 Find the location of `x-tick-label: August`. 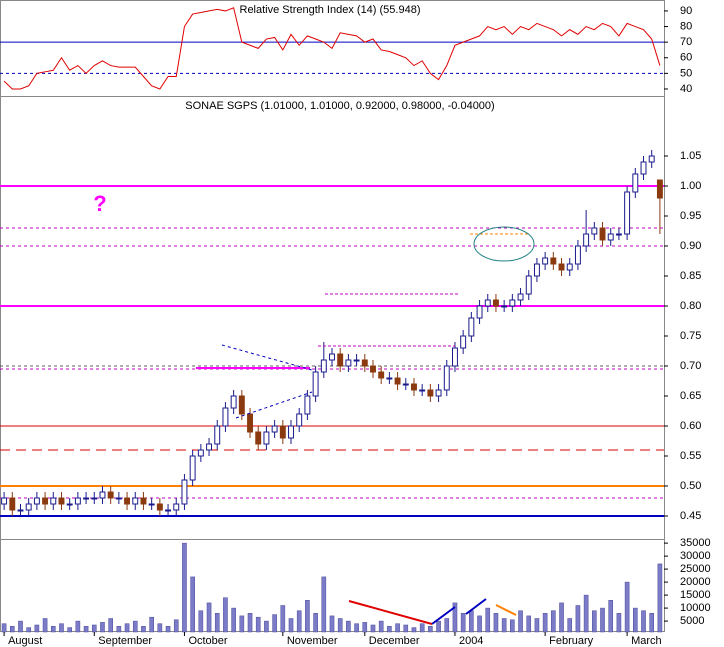

x-tick-label: August is located at coordinates (25, 641).